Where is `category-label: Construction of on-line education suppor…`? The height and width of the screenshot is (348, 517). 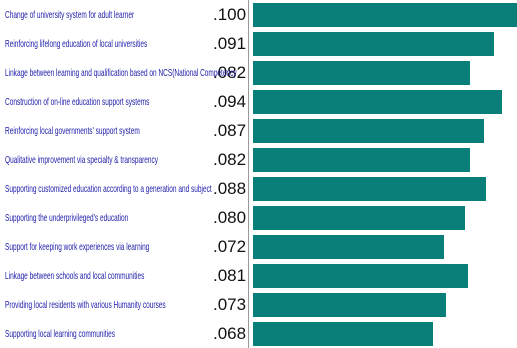 category-label: Construction of on-line education suppor… is located at coordinates (77, 101).